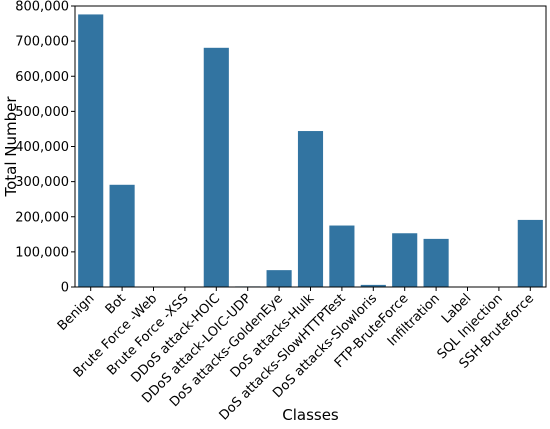 Image resolution: width=550 pixels, height=429 pixels. What do you see at coordinates (42, 252) in the screenshot?
I see `y-tick-label: 100,000` at bounding box center [42, 252].